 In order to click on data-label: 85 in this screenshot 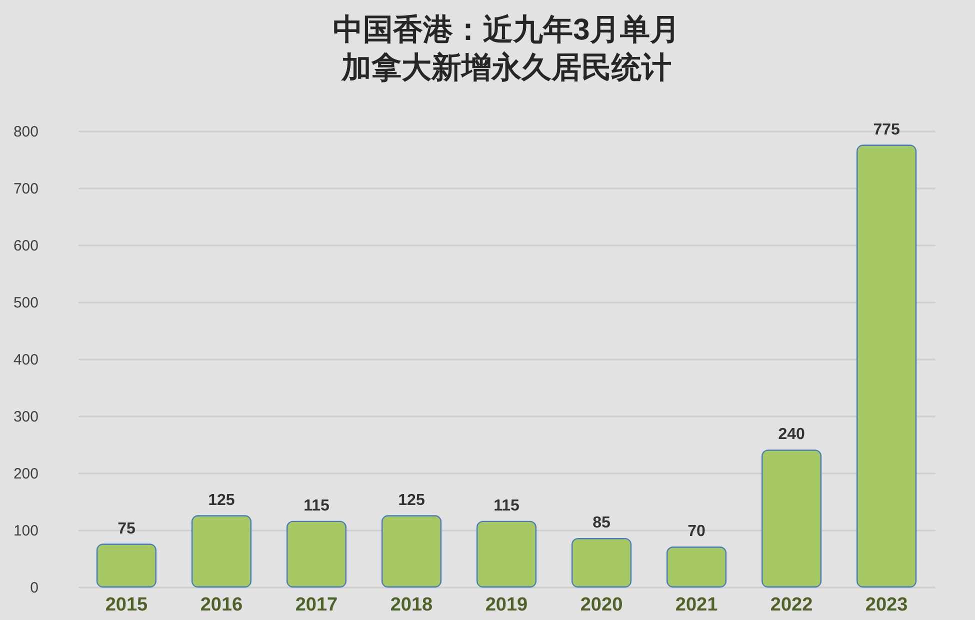, I will do `click(601, 523)`.